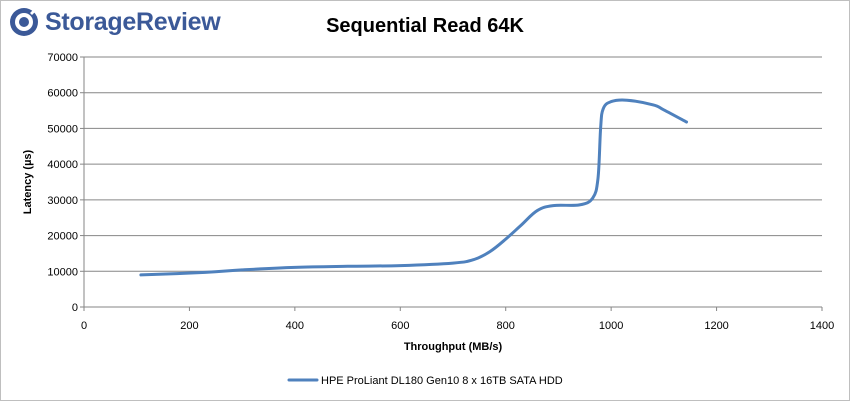  Describe the element at coordinates (716, 326) in the screenshot. I see `x-tick-label: 1200` at that location.